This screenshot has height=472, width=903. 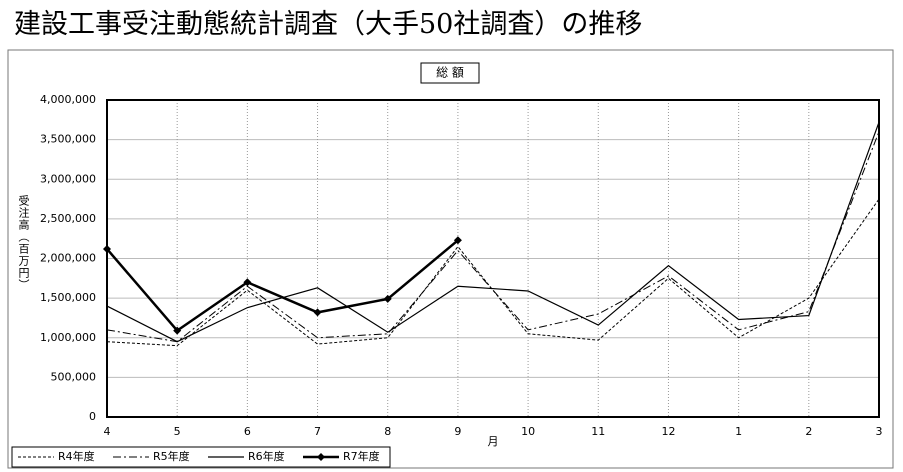 What do you see at coordinates (92, 416) in the screenshot?
I see `y-tick-label: 0` at bounding box center [92, 416].